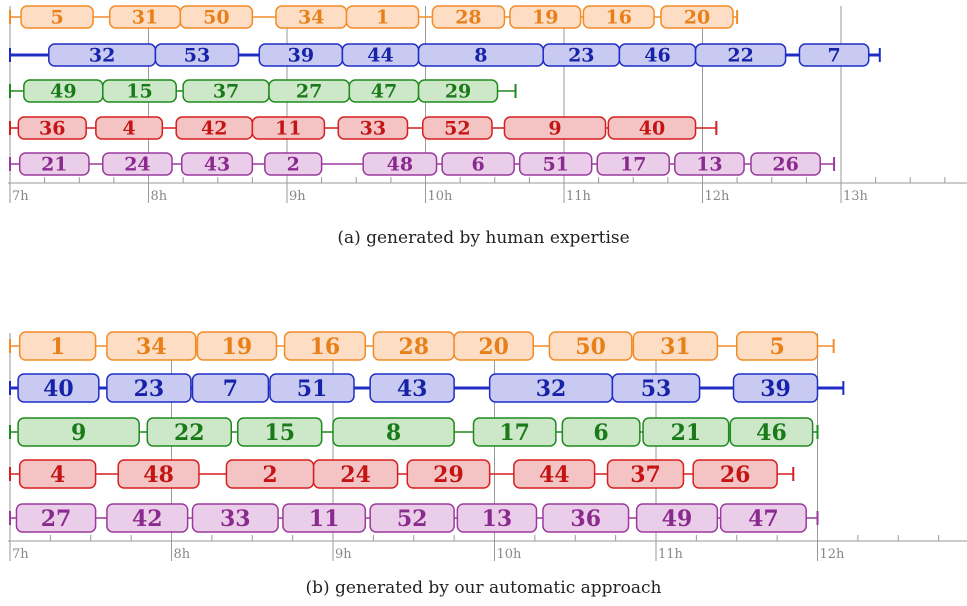  I want to click on gantt-row-green: 9 22 15 8 17 6 21 46, so click(414, 432).